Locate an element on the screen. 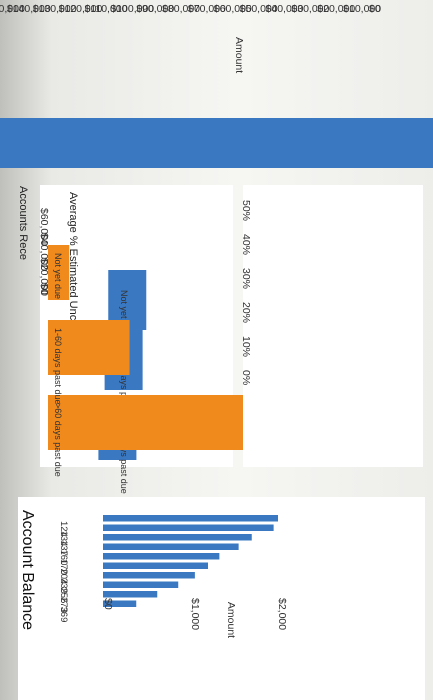 The height and width of the screenshot is (700, 433). amount-axis-label: Amount is located at coordinates (239, 55).